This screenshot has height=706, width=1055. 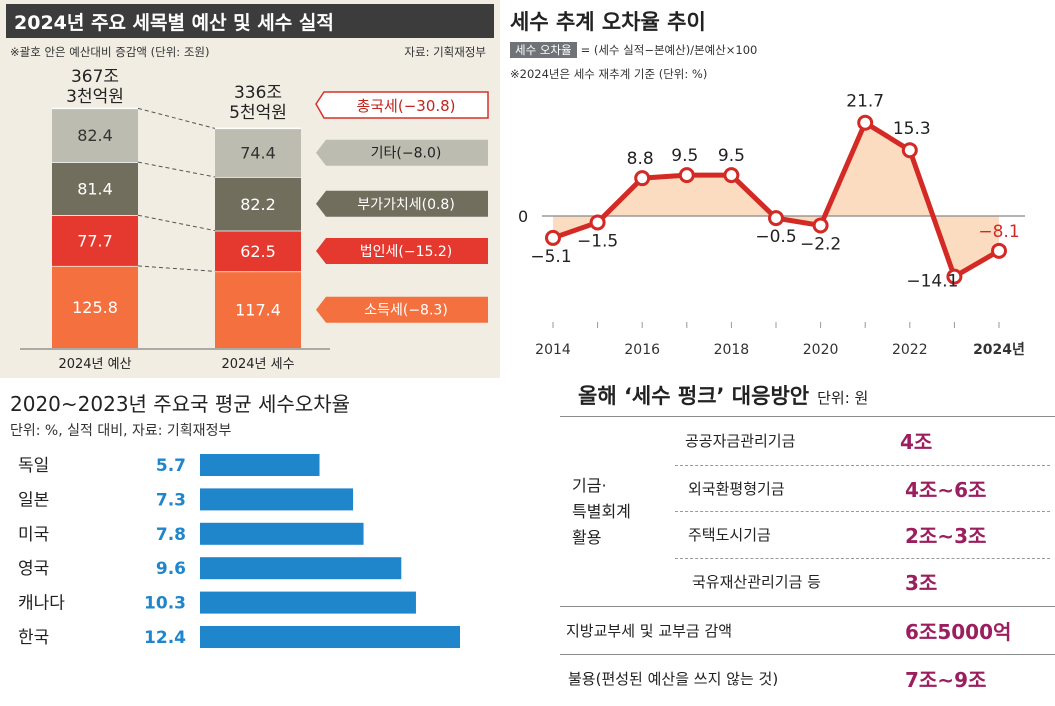 I want to click on tax-budget-note: ※괄호 안은 예산대비 증감액 (단위: 조원), so click(x=110, y=52).